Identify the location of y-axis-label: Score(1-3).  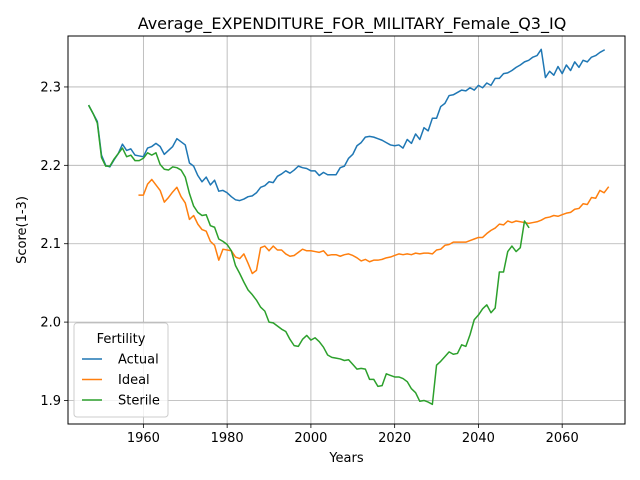
(22, 230).